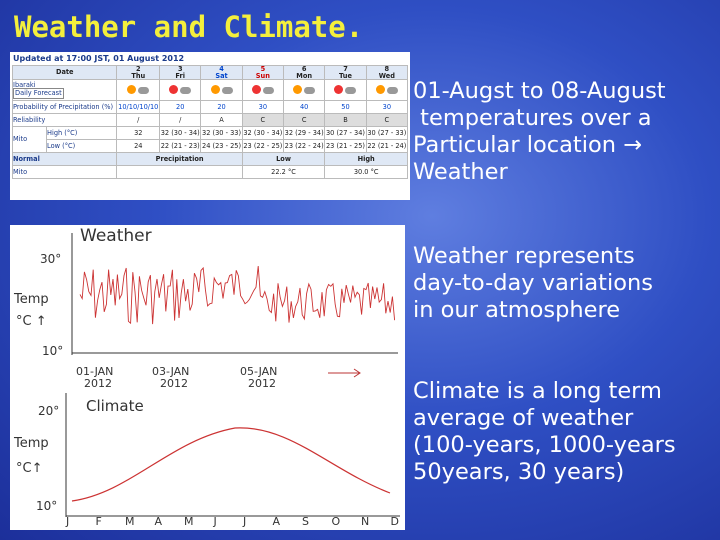  What do you see at coordinates (277, 521) in the screenshot?
I see `sketch-label: A` at bounding box center [277, 521].